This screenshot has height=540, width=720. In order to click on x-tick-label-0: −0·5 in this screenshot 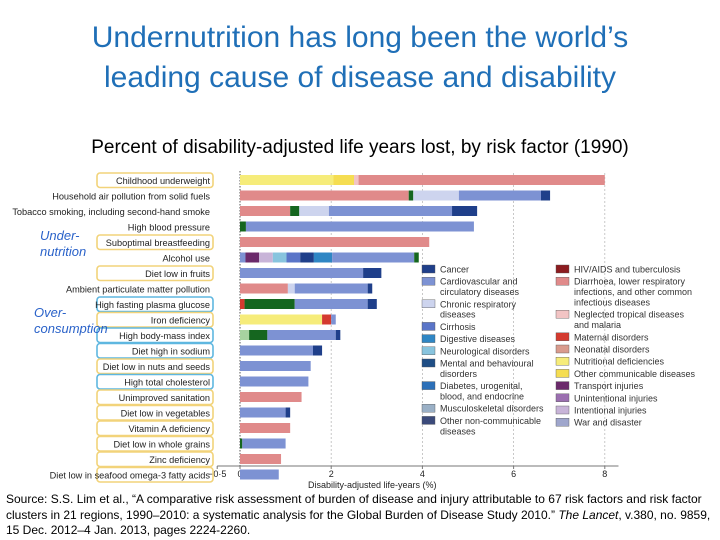, I will do `click(217, 474)`.